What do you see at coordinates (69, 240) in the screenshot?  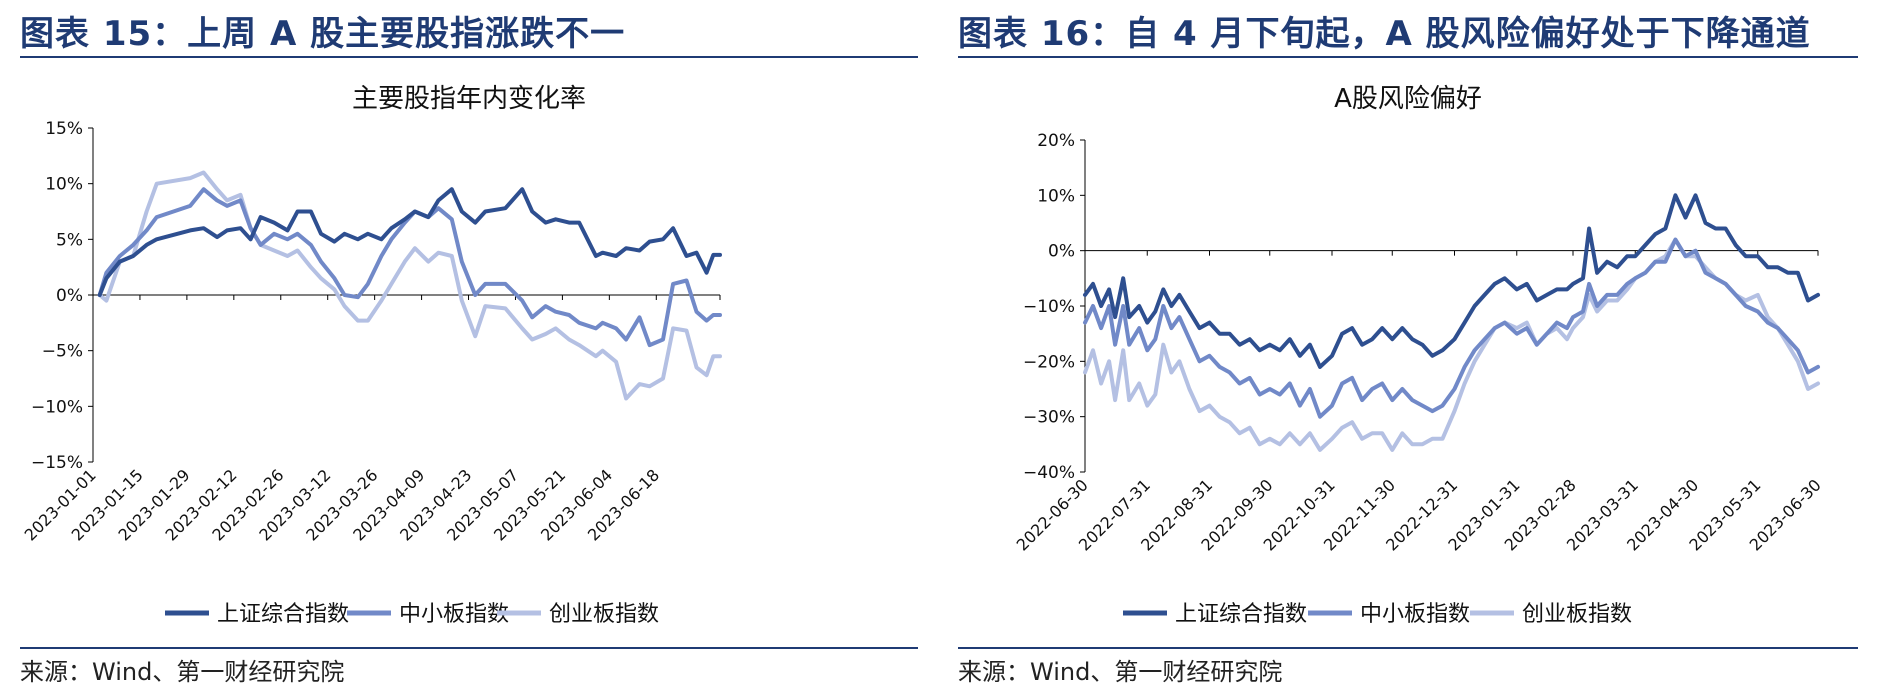 I see `y-tick-label: 5%` at bounding box center [69, 240].